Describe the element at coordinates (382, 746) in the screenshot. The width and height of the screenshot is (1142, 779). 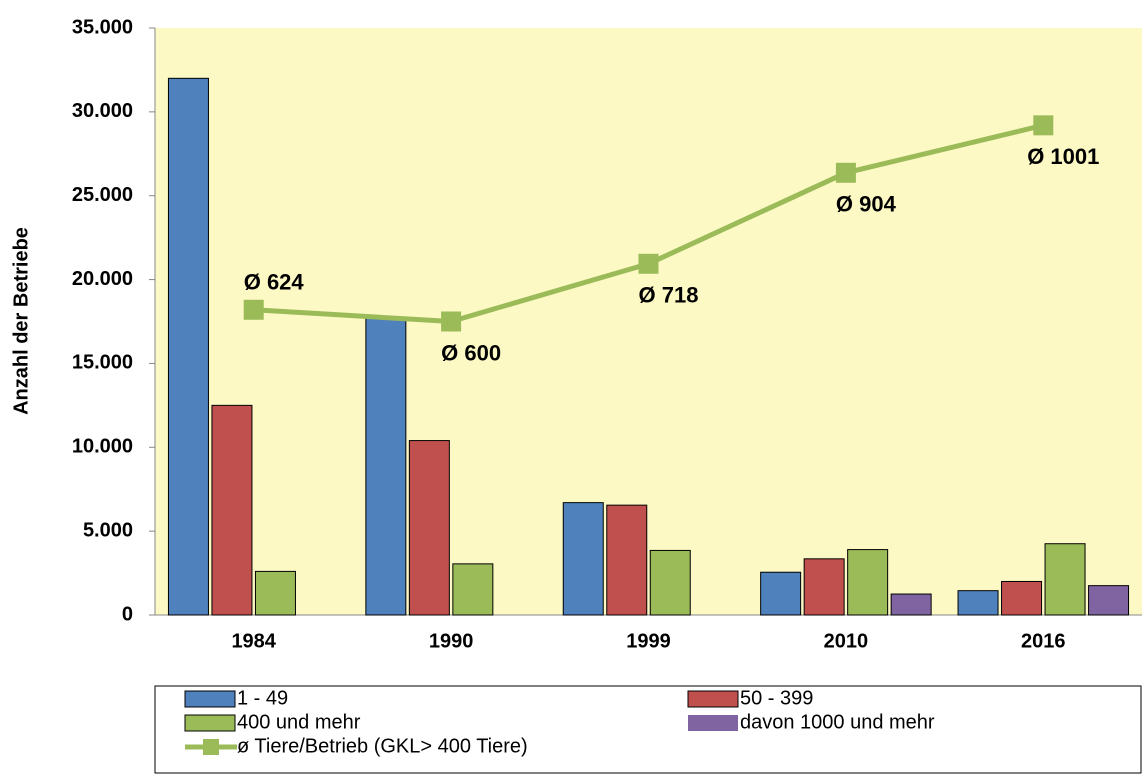
I see `legend-label: ø Tiere/Betrieb (GKL> 400 Tiere)` at that location.